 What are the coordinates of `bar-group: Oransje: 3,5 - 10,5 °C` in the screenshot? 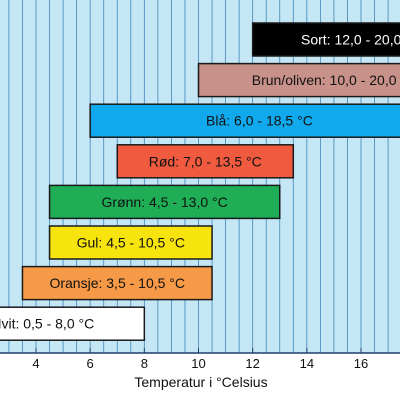 It's located at (117, 283).